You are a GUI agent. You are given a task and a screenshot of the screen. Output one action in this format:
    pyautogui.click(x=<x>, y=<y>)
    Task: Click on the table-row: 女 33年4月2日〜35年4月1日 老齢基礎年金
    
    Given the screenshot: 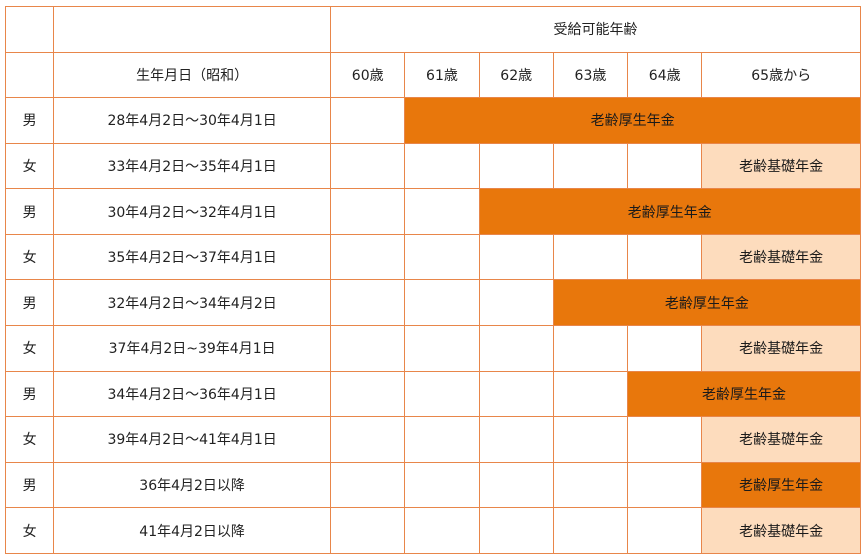 What is the action you would take?
    pyautogui.click(x=432, y=166)
    